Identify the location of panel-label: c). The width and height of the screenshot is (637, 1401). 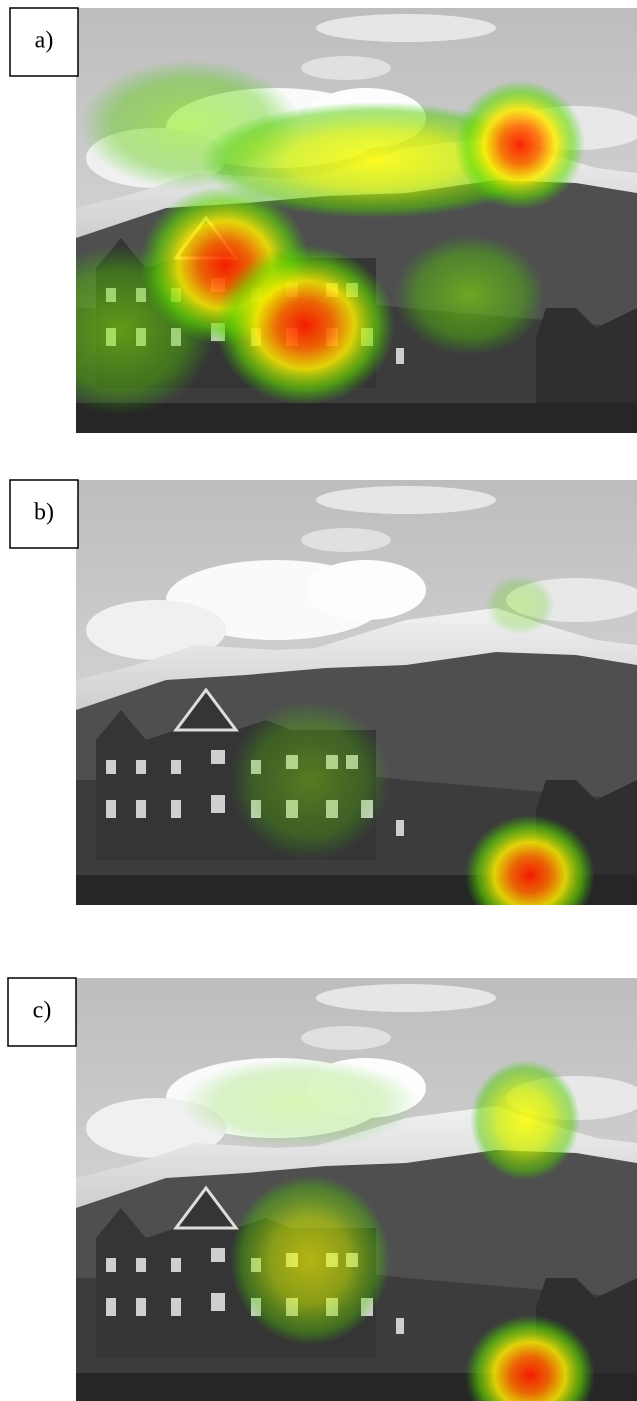
(42, 1011).